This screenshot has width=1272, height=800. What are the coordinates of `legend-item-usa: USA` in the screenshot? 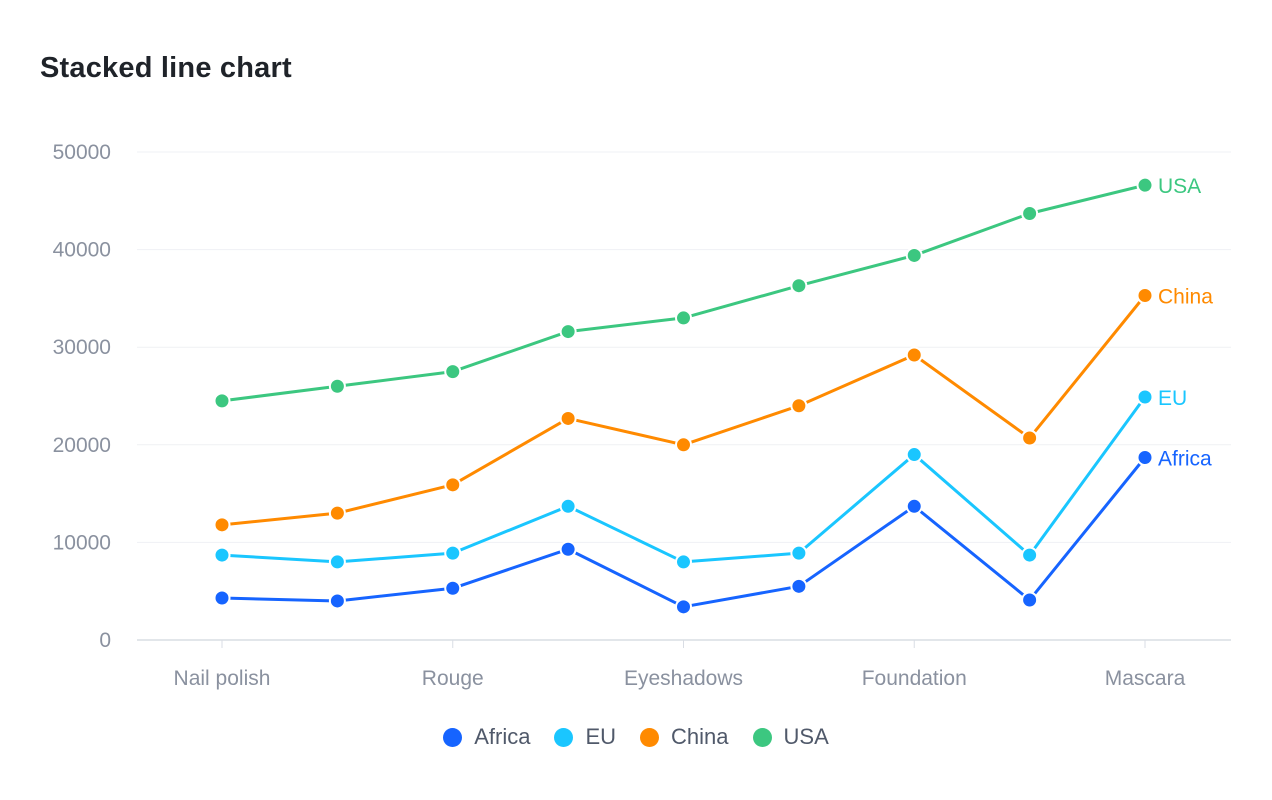 It's located at (790, 737).